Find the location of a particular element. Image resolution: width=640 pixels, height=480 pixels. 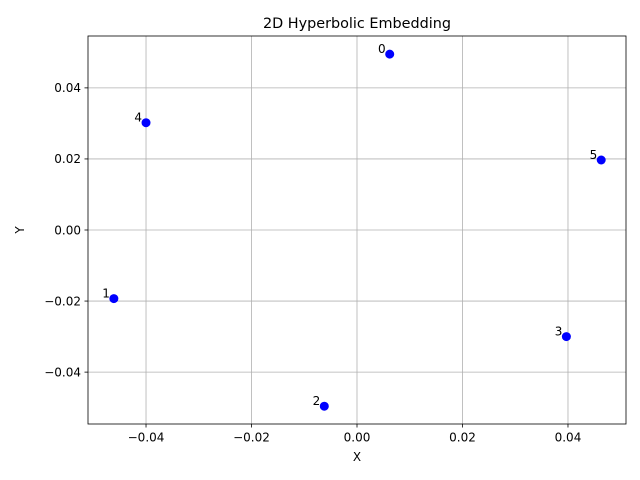

y-tick-label: −0.04 is located at coordinates (62, 372).